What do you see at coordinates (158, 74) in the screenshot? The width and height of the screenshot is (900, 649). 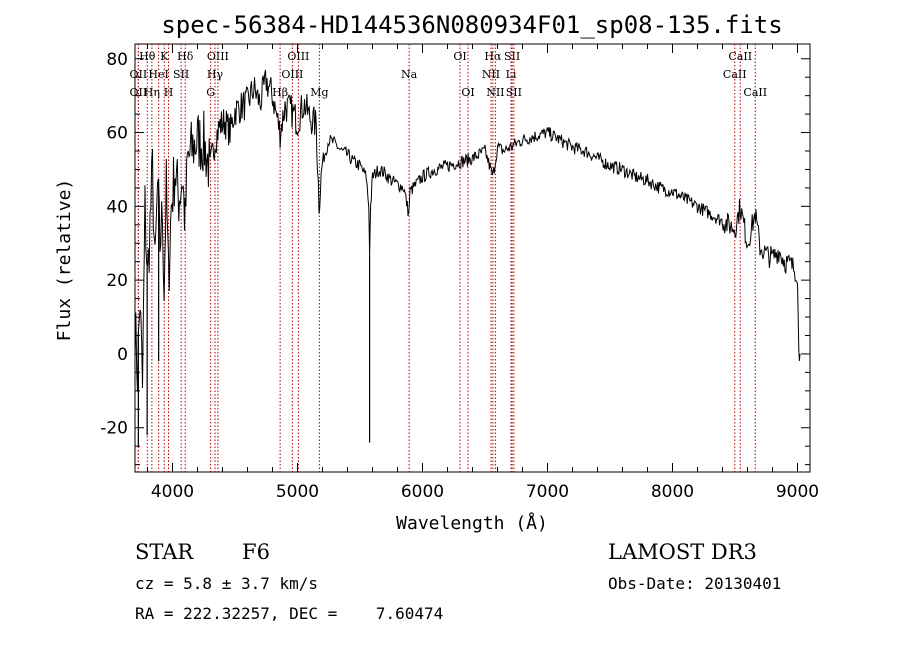 I see `line-marker-label: HeI` at bounding box center [158, 74].